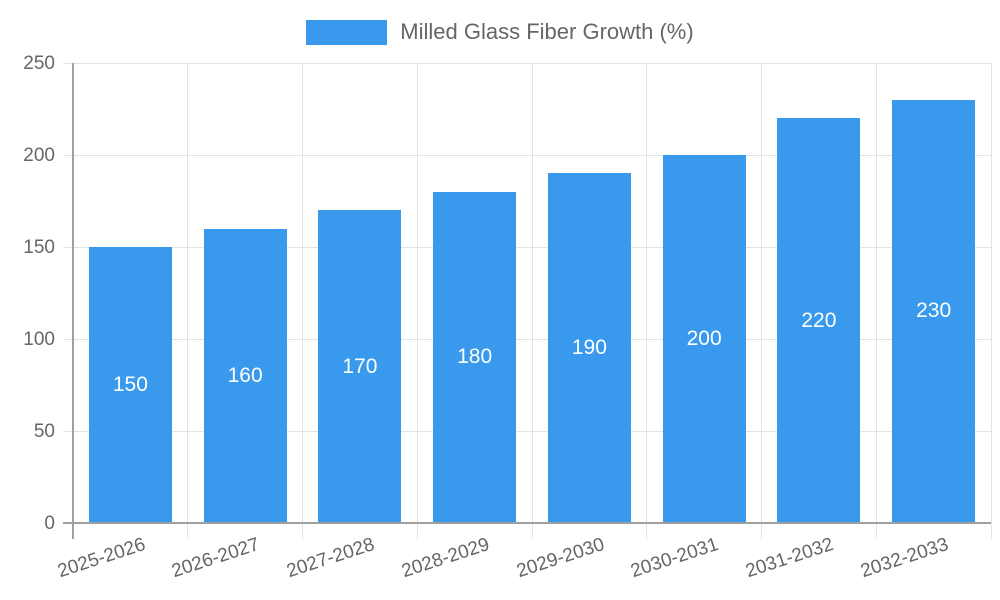 This screenshot has height=600, width=1000. I want to click on x-tick-label: 2029-2030, so click(560, 558).